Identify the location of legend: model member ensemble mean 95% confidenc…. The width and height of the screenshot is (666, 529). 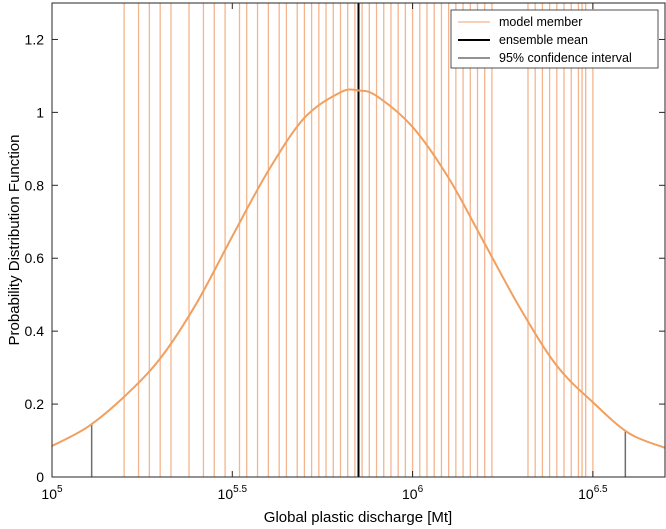
(554, 39).